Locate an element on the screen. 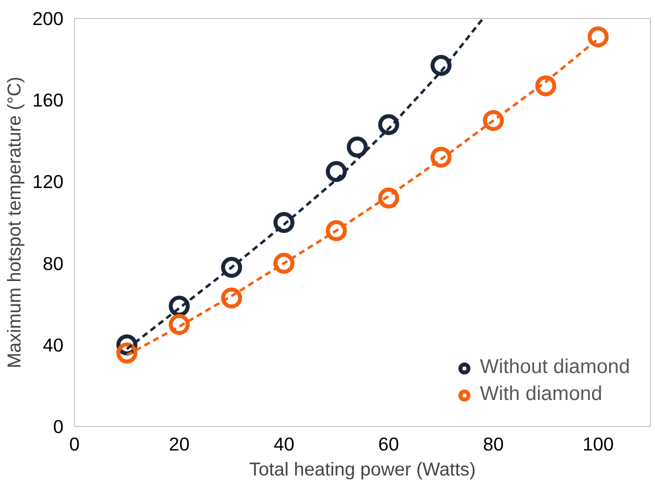 The height and width of the screenshot is (482, 655). x-tick-label: 60 is located at coordinates (389, 444).